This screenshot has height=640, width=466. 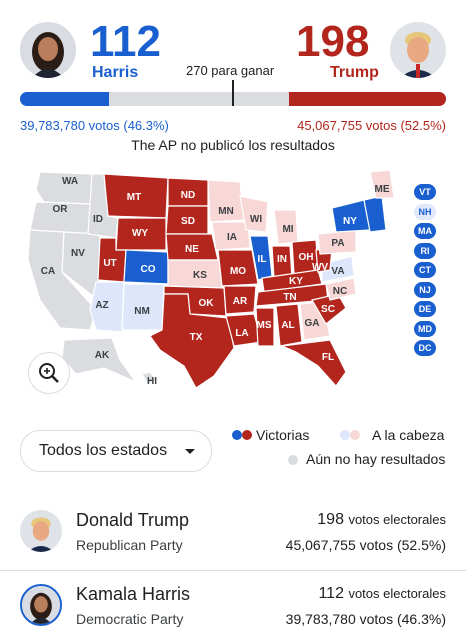 I want to click on legend-leading: A la cabeza, so click(x=408, y=435).